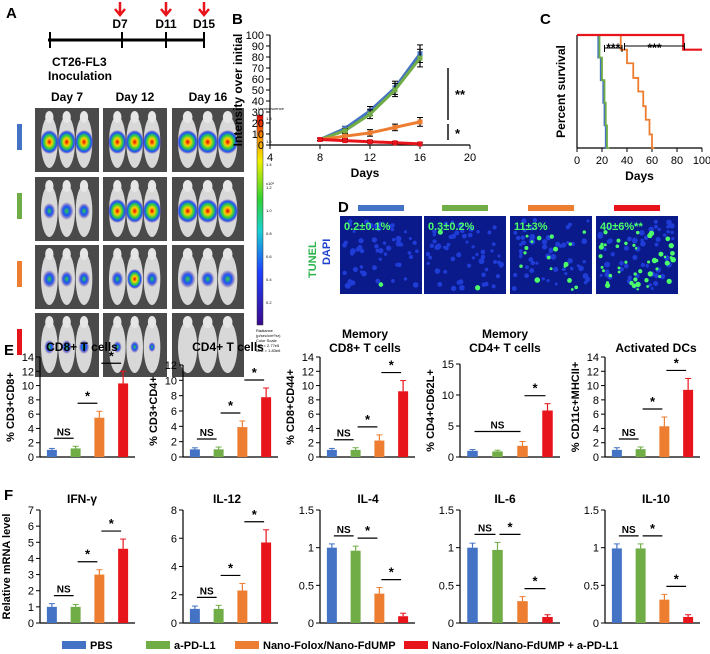 Image resolution: width=710 pixels, height=654 pixels. Describe the element at coordinates (269, 118) in the screenshot. I see `scale-tick: 1.8` at that location.